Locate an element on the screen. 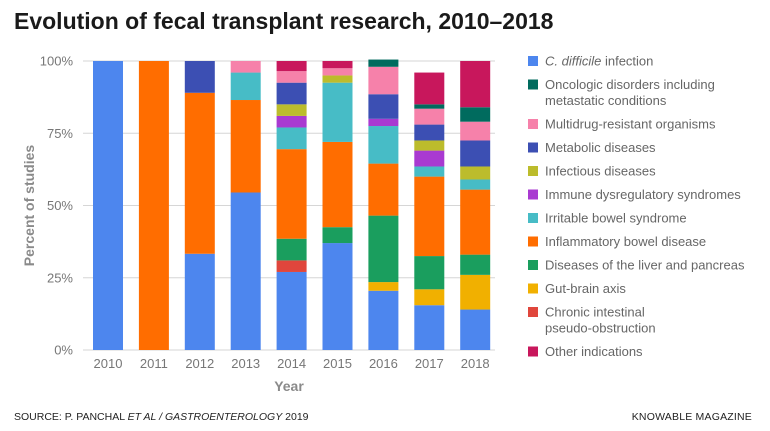 The width and height of the screenshot is (770, 431). y-tick-label: 0% is located at coordinates (63, 350).